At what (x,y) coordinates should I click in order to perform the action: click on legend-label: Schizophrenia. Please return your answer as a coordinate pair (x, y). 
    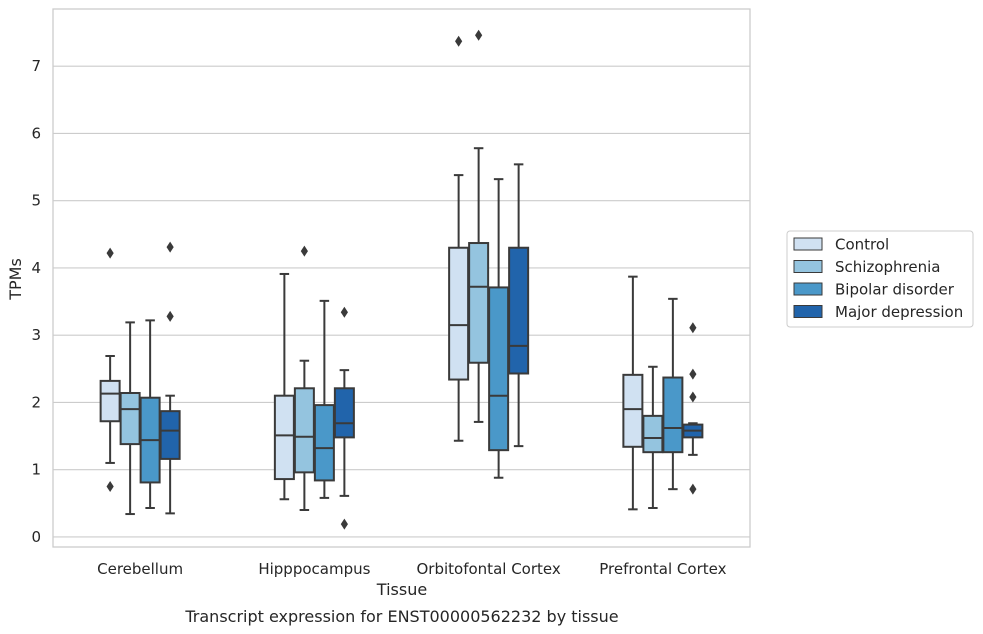
    Looking at the image, I should click on (887, 267).